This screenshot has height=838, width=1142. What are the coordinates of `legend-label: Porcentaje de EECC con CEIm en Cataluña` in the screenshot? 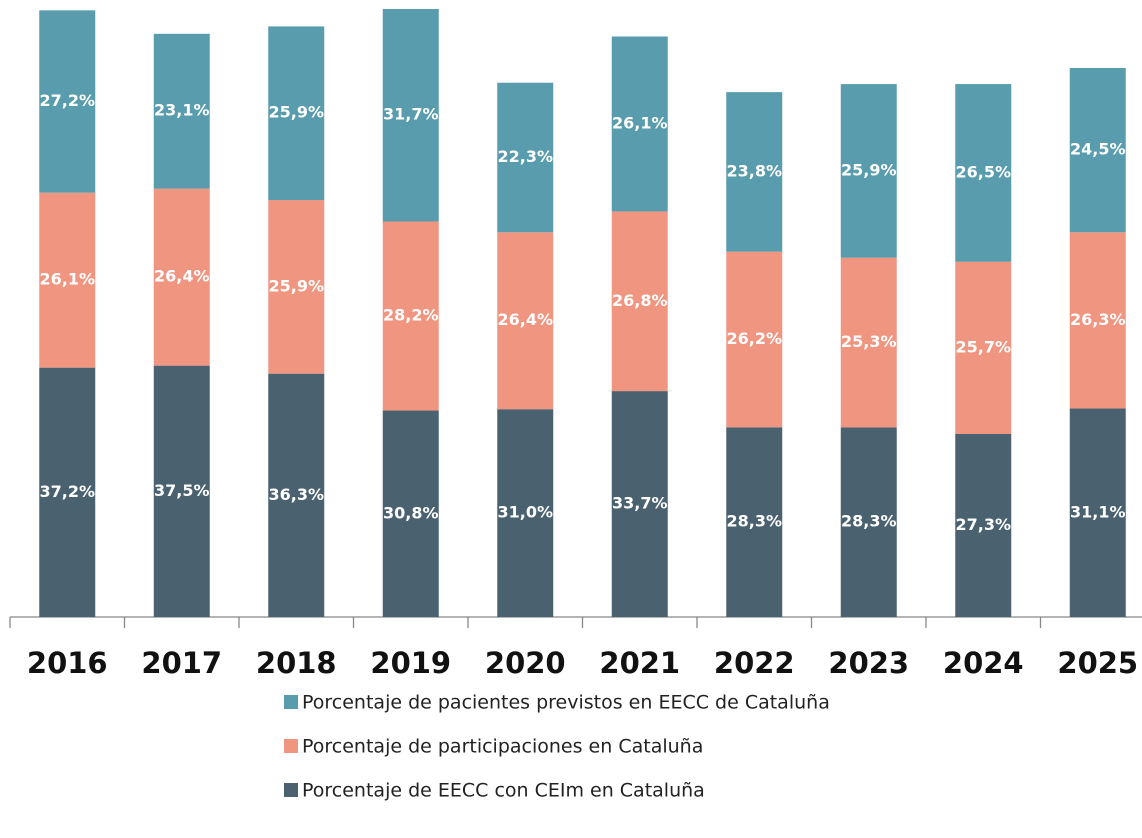 It's located at (503, 791).